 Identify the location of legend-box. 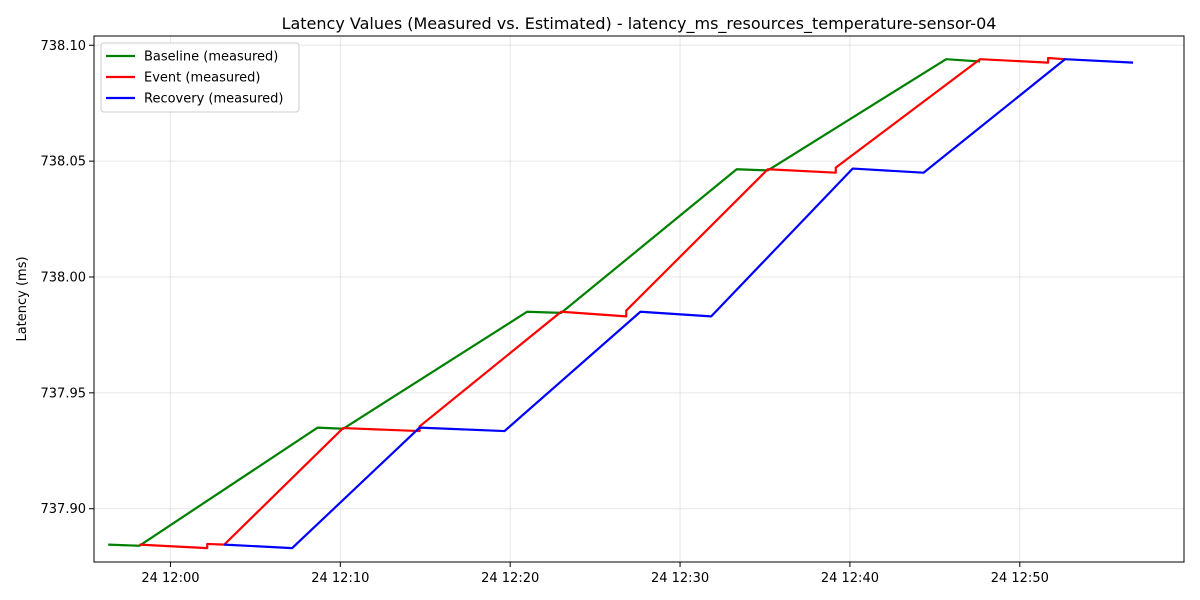
(200, 77).